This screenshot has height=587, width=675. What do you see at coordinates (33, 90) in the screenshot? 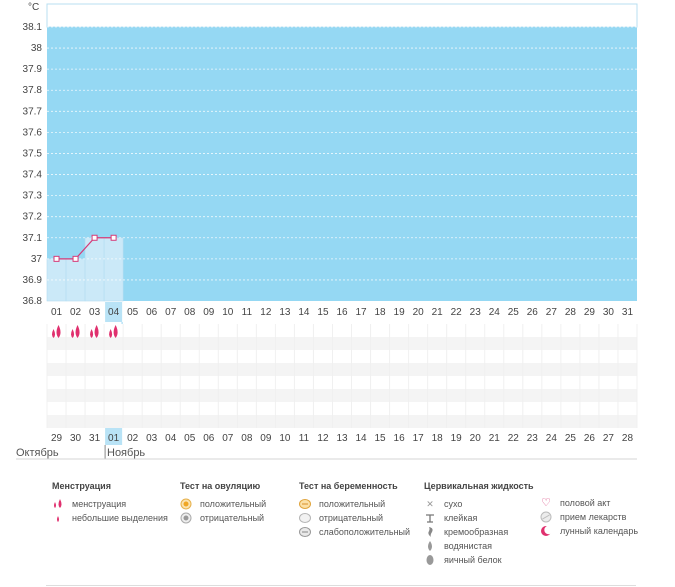
I see `y-tick-label: 37.8` at bounding box center [33, 90].